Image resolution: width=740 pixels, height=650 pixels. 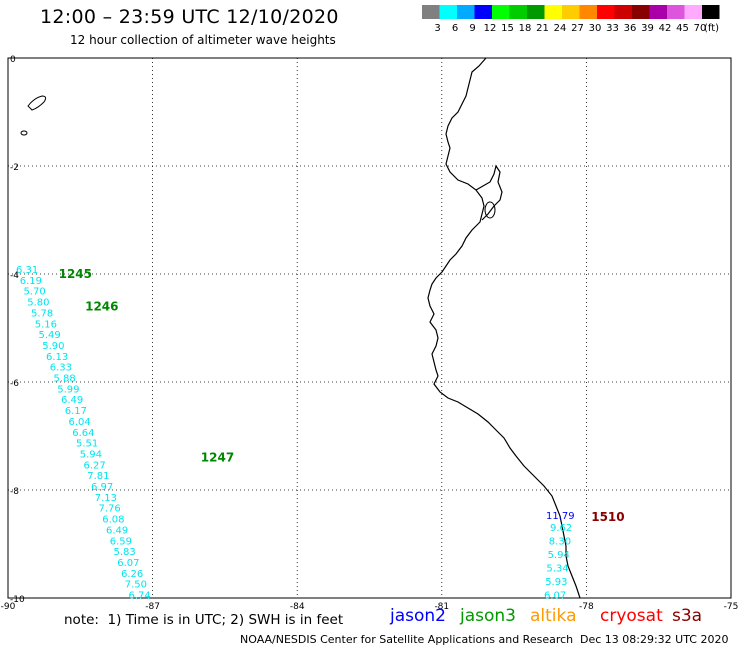 What do you see at coordinates (75, 274) in the screenshot?
I see `pass-time-label: 1245` at bounding box center [75, 274].